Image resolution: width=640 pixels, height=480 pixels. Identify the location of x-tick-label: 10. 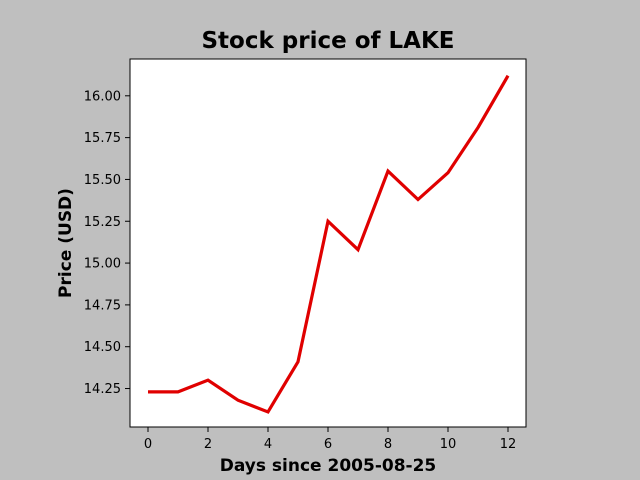
(448, 444).